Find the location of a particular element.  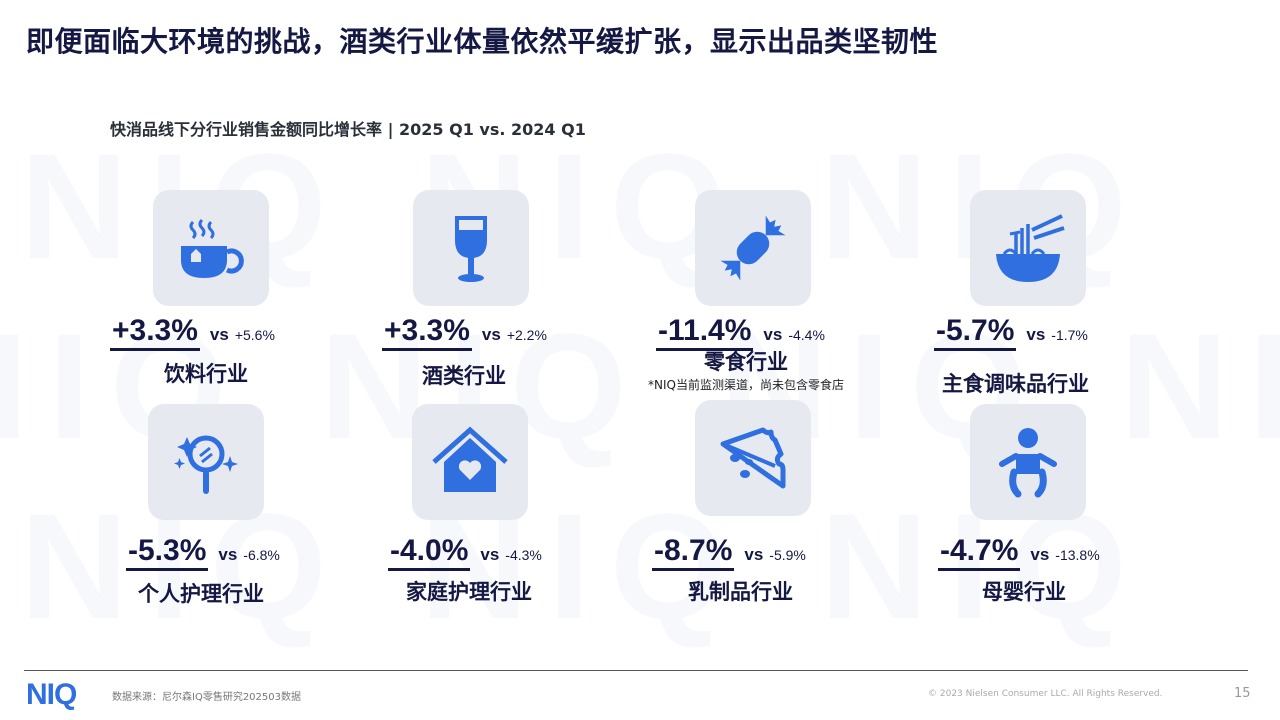

noodle-bowl-icon is located at coordinates (1030, 248).